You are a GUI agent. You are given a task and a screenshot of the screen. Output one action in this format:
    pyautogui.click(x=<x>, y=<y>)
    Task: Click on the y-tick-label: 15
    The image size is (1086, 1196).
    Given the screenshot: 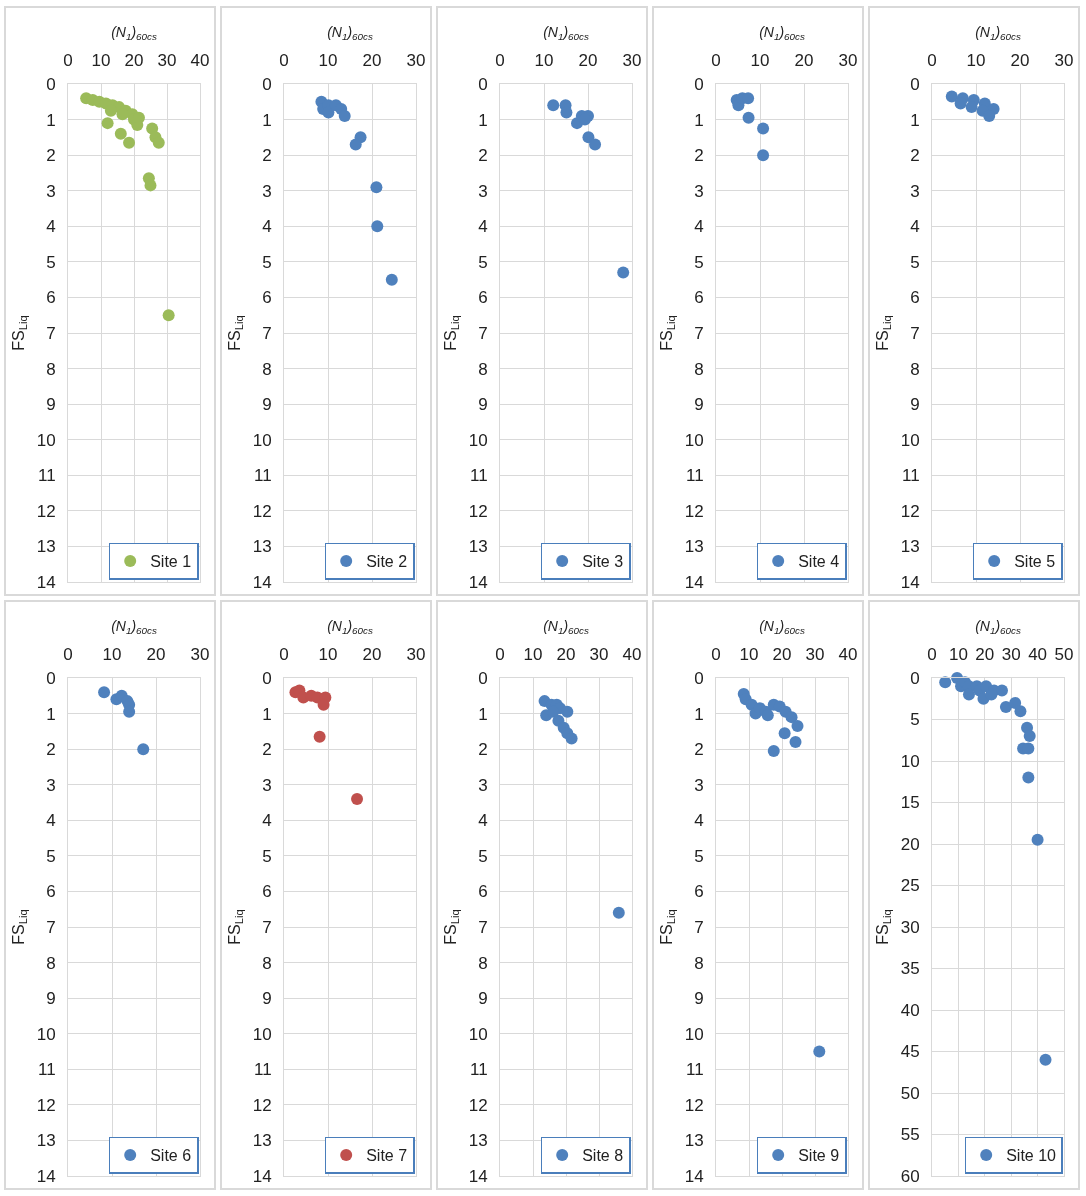 What is the action you would take?
    pyautogui.click(x=910, y=803)
    